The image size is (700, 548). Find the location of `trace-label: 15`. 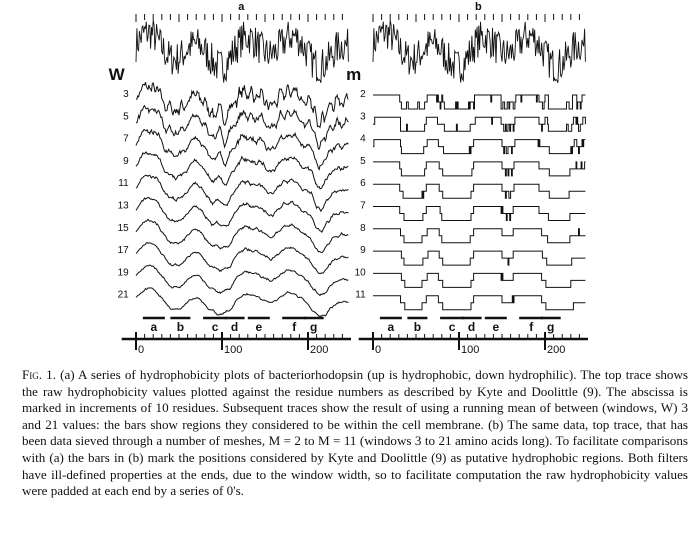

trace-label: 15 is located at coordinates (124, 228).